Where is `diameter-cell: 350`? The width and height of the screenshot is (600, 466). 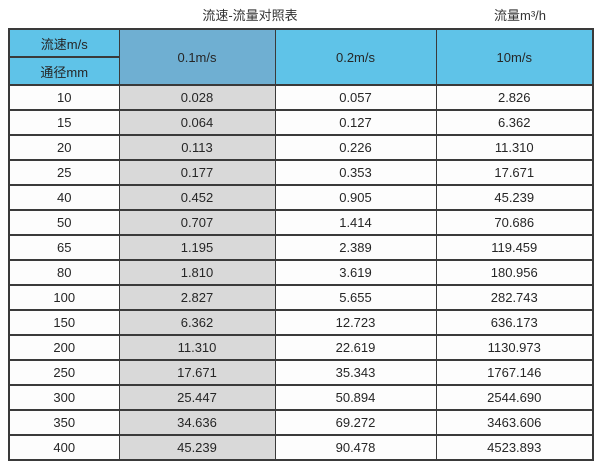
diameter-cell: 350 is located at coordinates (64, 422).